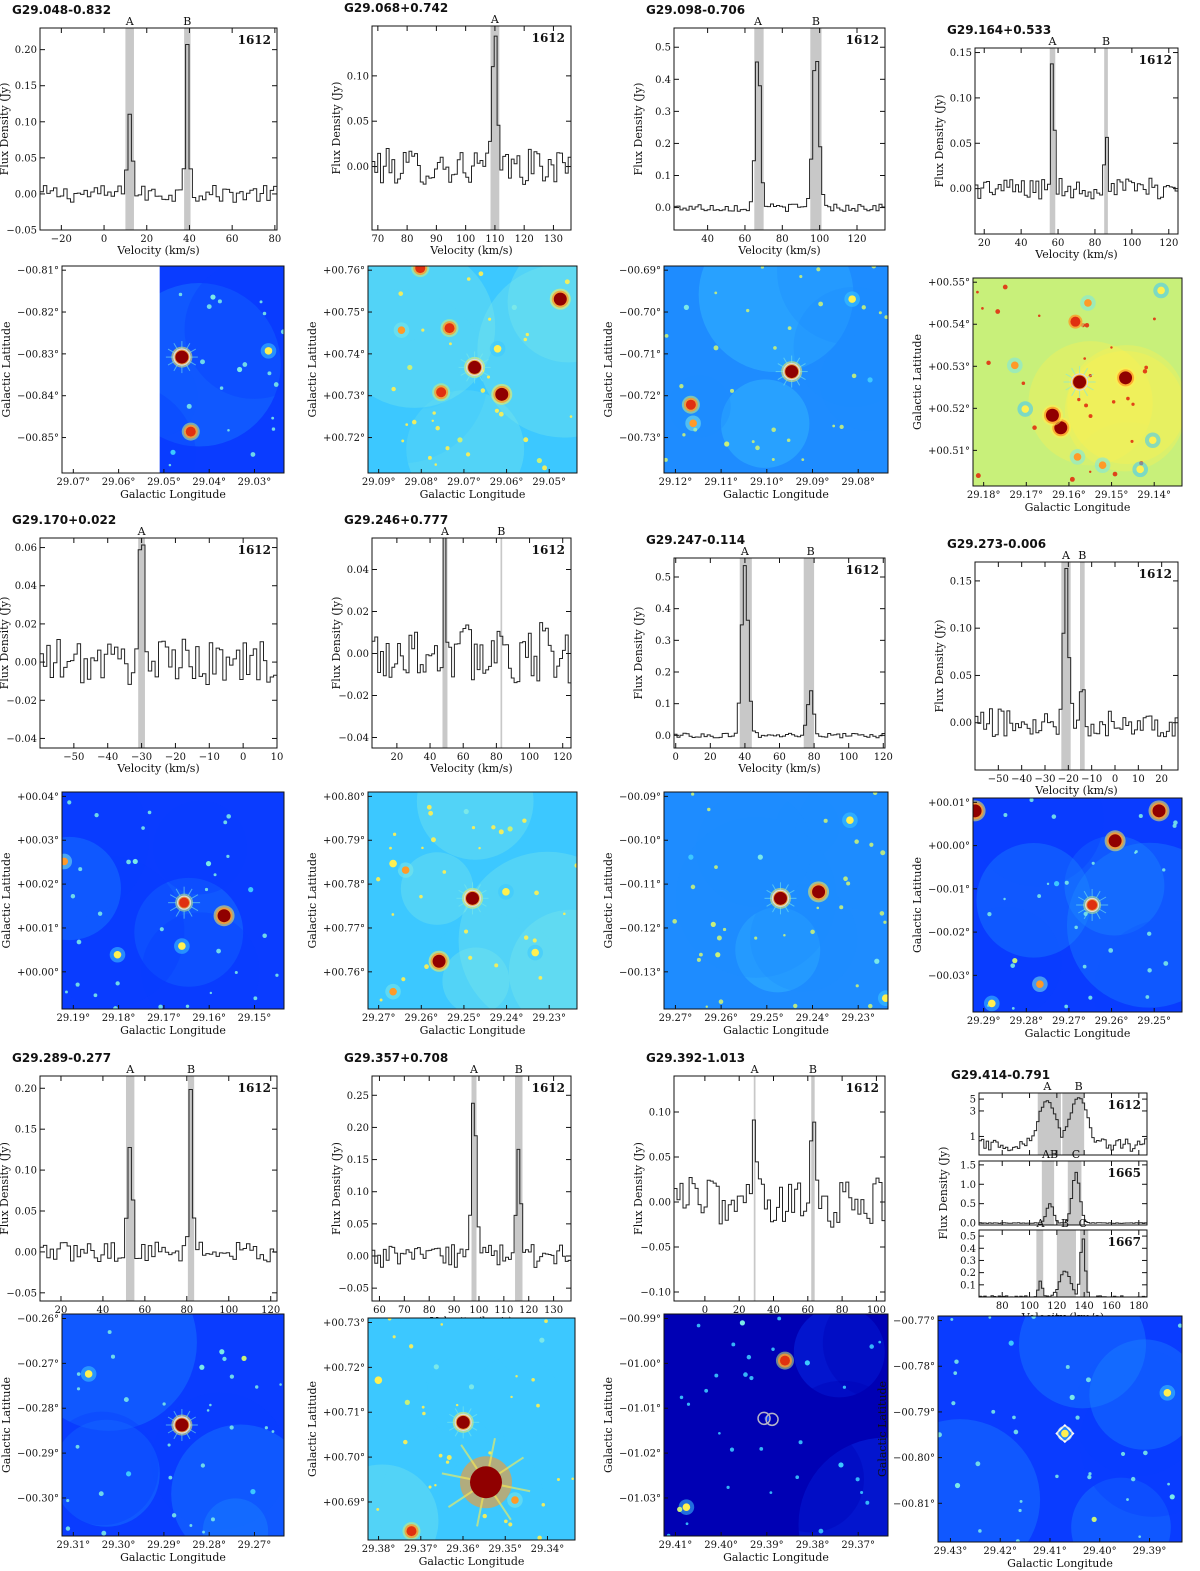  Describe the element at coordinates (396, 520) in the screenshot. I see `source-title: G29.246+0.777` at that location.